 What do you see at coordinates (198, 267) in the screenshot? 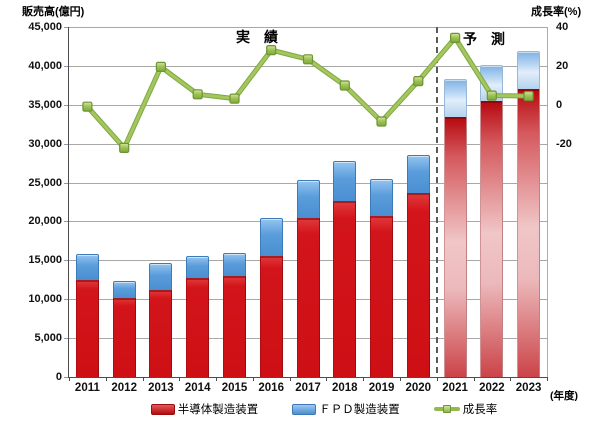
I see `bar-fpd-2014` at bounding box center [198, 267].